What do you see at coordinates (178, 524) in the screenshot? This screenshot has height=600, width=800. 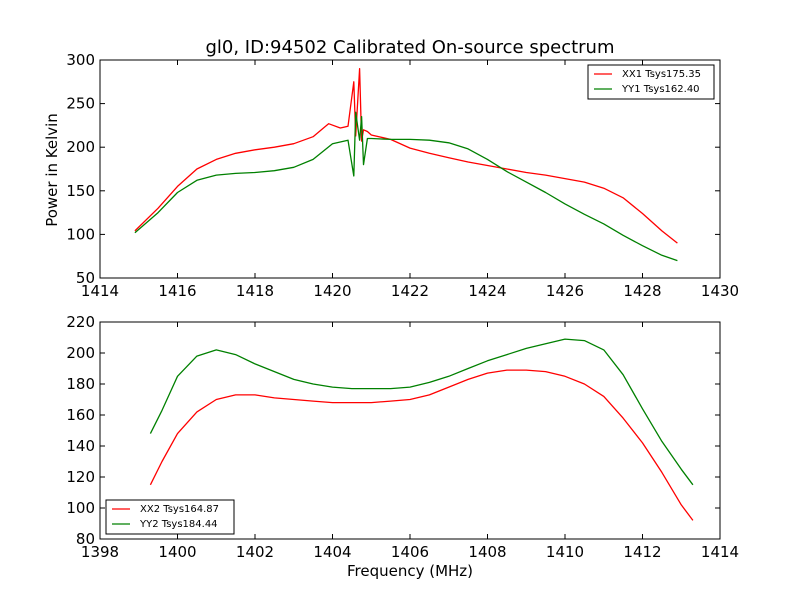 I see `legend-label-yy2: YY2 Tsys184.44` at bounding box center [178, 524].